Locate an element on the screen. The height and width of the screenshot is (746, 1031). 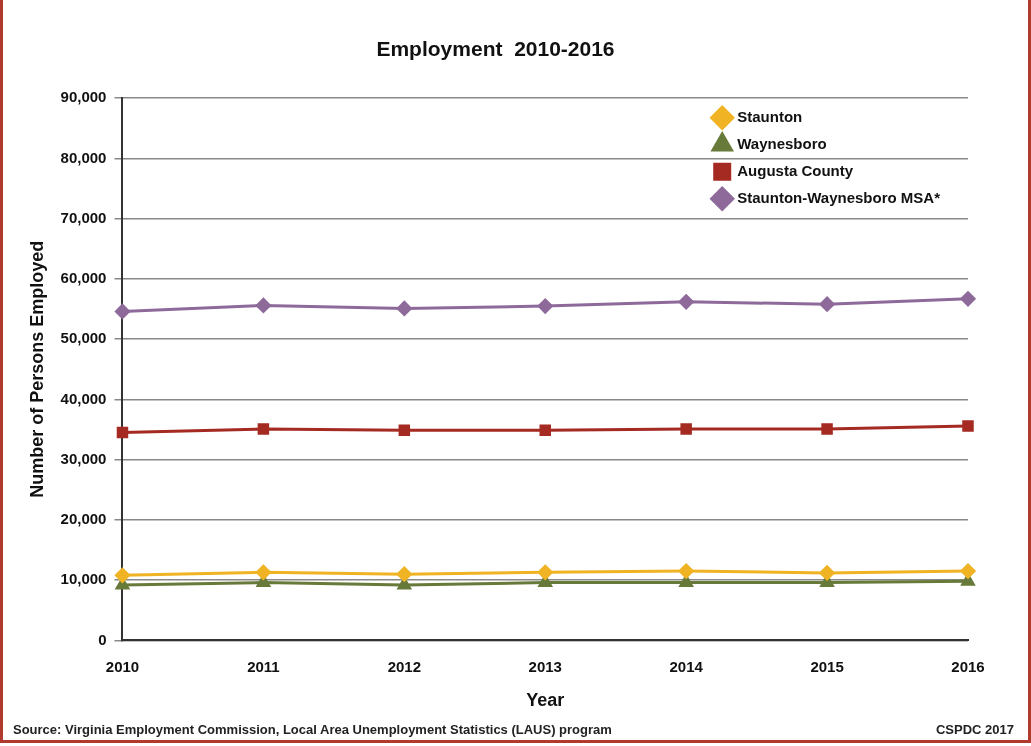
text: CSPDC 2017 is located at coordinates (974, 729).